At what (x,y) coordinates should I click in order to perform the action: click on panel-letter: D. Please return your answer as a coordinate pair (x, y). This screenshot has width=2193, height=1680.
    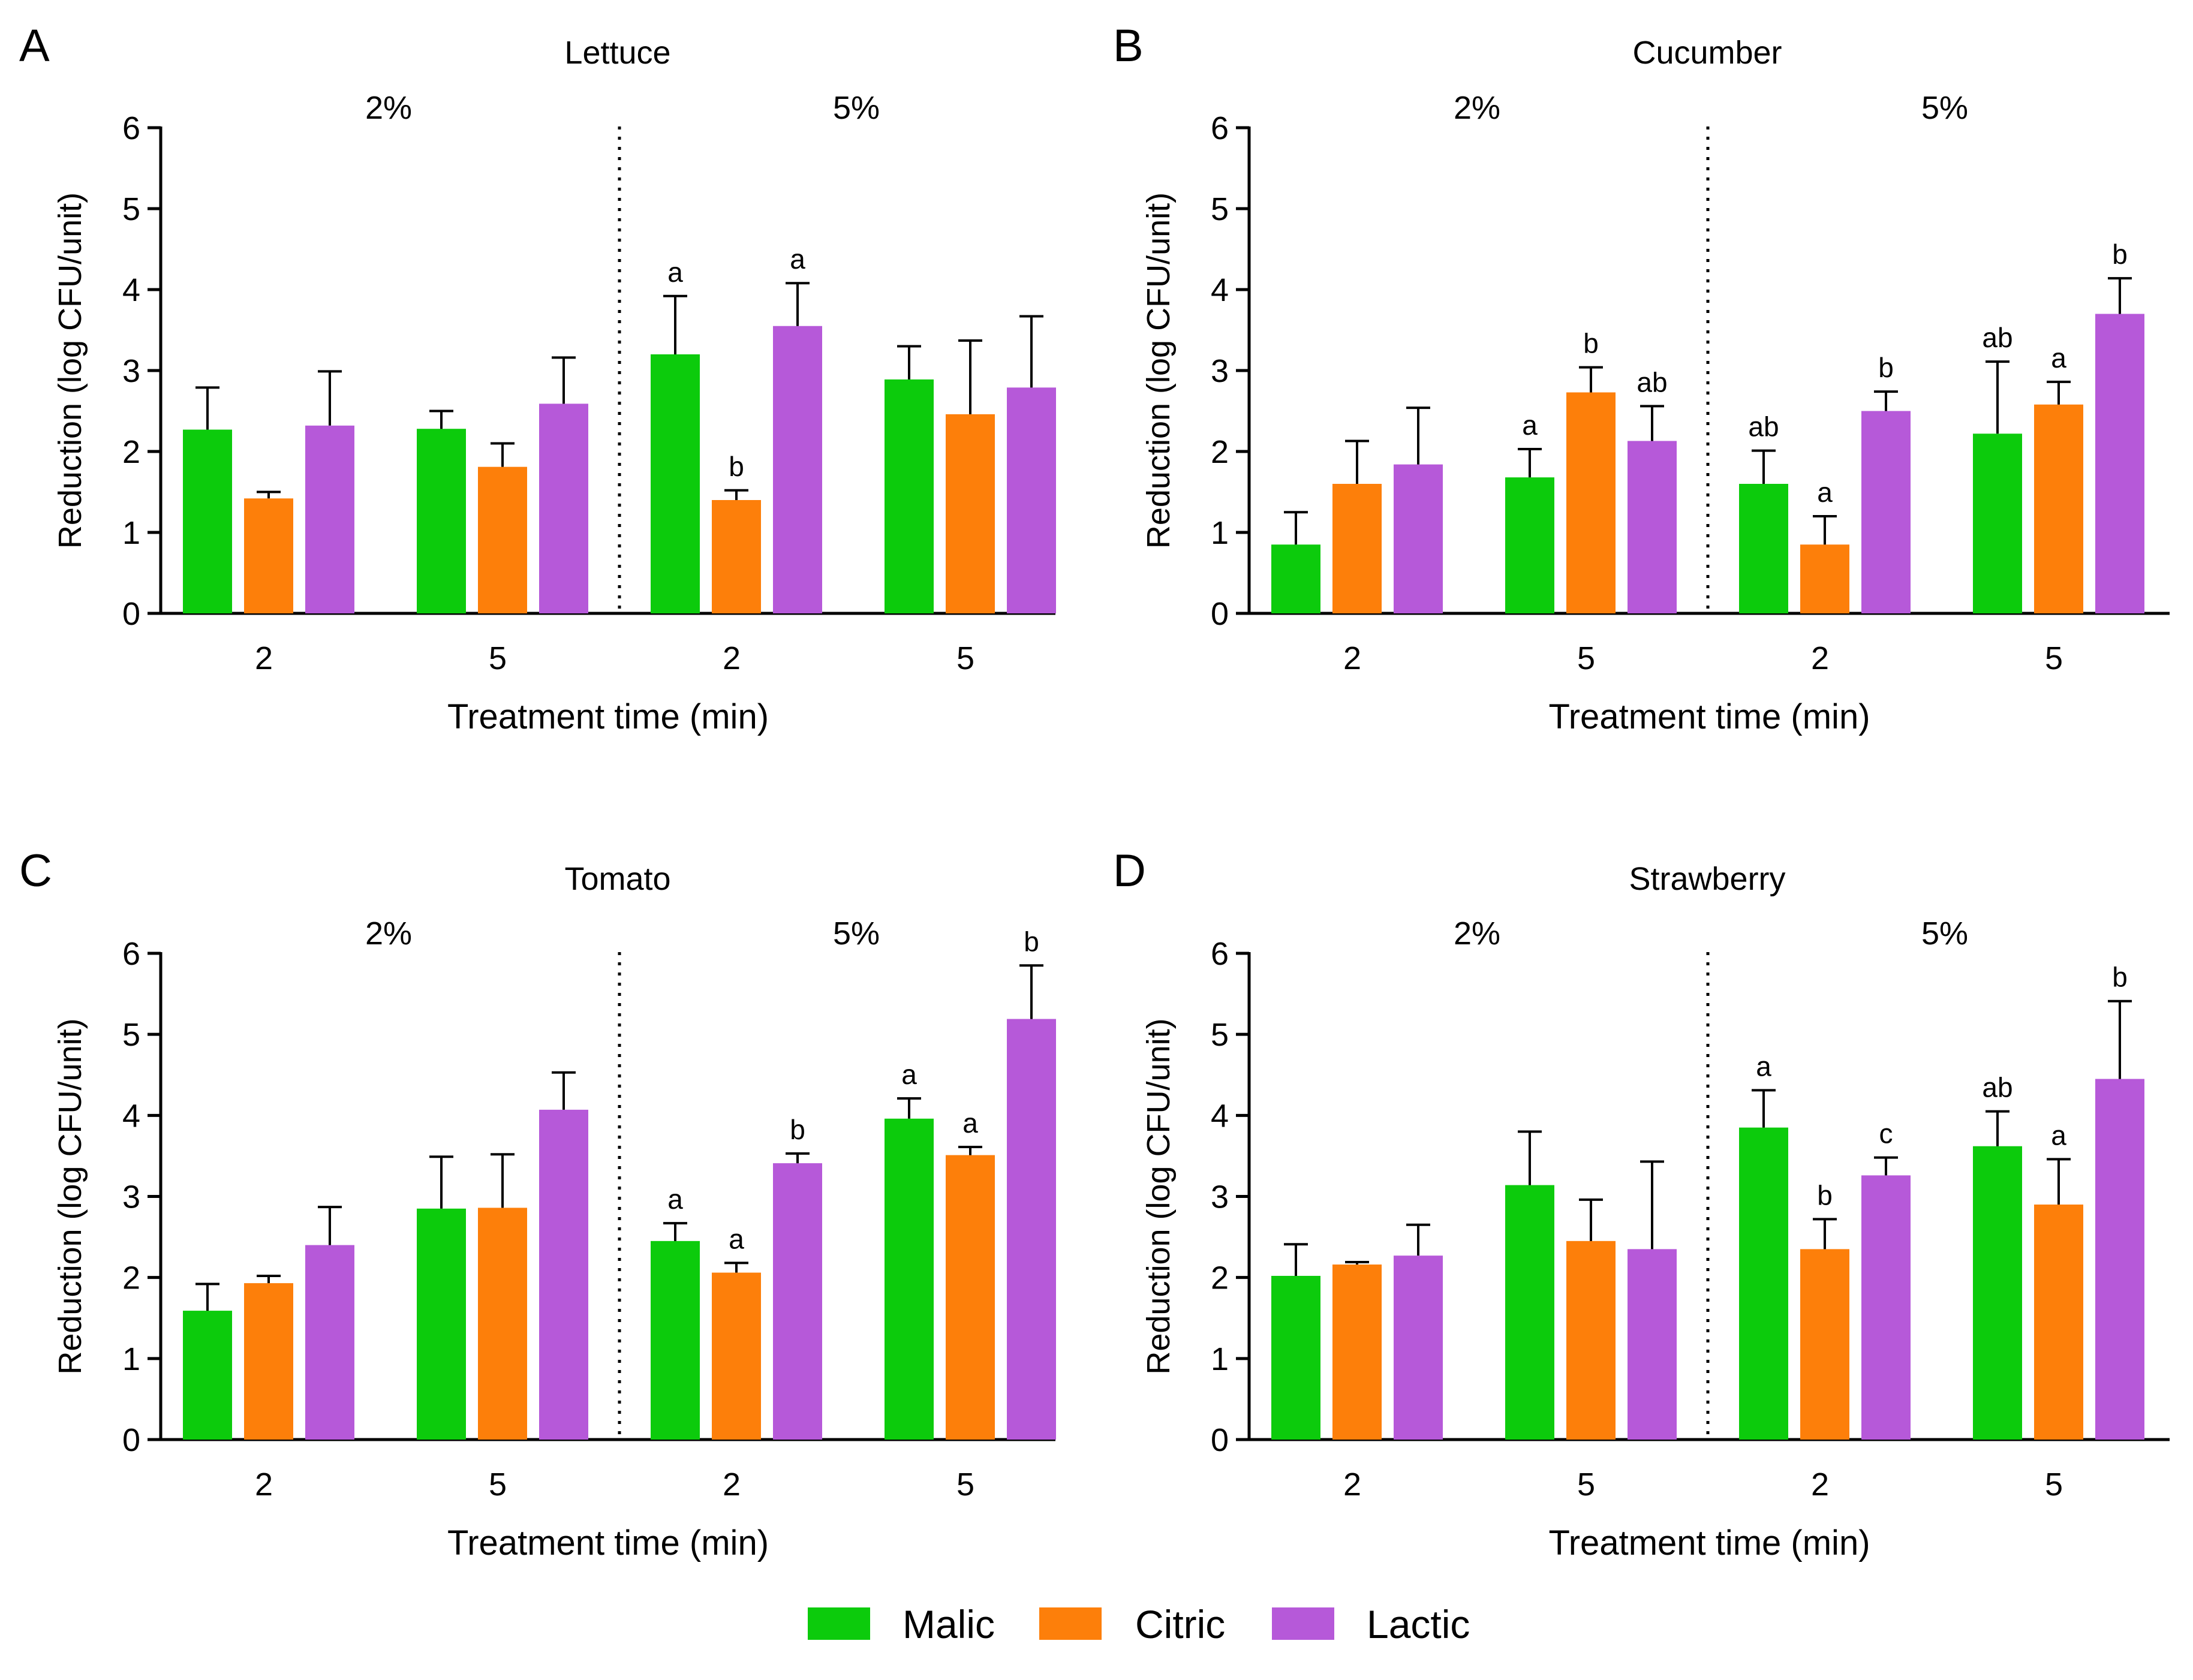
    Looking at the image, I should click on (1130, 870).